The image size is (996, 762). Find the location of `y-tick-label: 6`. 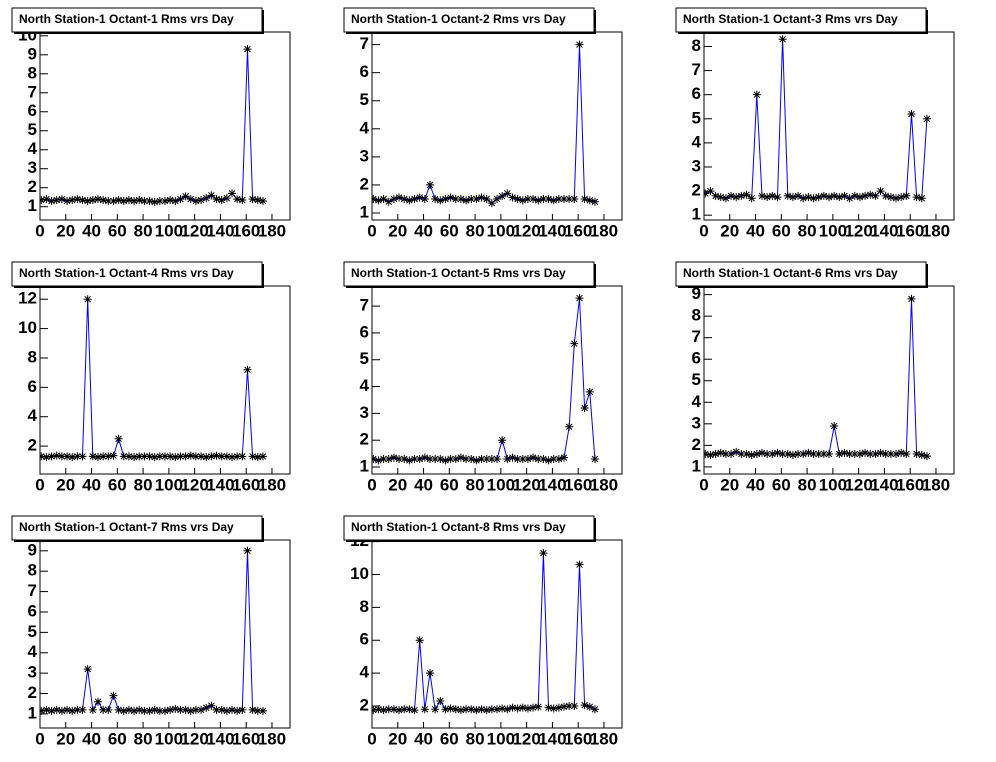

y-tick-label: 6 is located at coordinates (32, 386).